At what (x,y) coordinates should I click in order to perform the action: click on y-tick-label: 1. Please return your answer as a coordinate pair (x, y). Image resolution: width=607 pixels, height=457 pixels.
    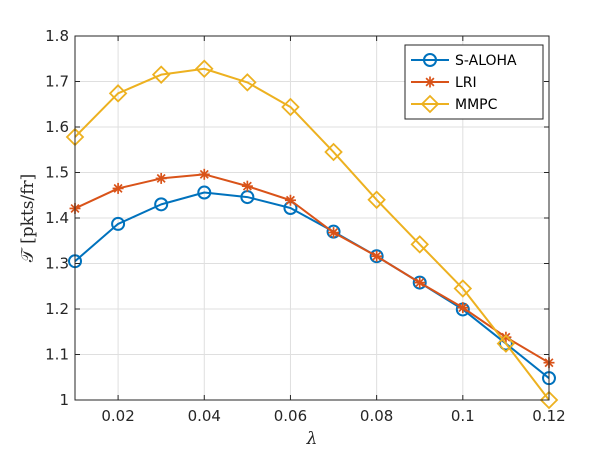
    Looking at the image, I should click on (64, 400).